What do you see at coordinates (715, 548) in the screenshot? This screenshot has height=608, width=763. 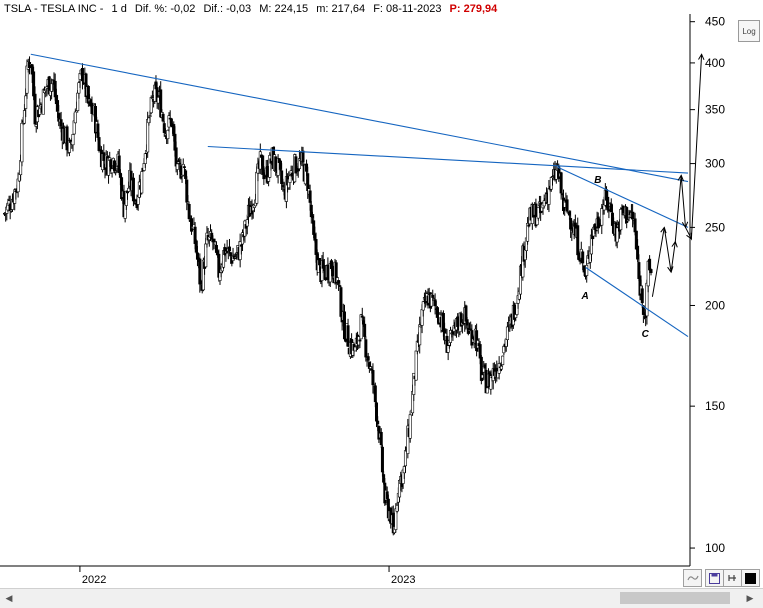 I see `y-tick-label: 100` at bounding box center [715, 548].